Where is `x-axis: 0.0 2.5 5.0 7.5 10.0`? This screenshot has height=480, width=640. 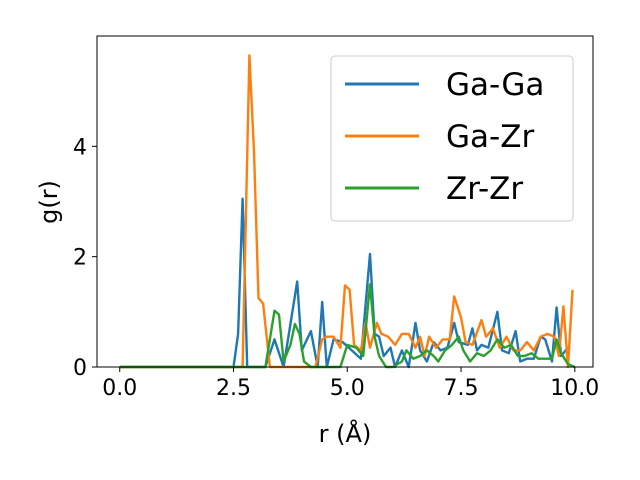
x-axis: 0.0 2.5 5.0 7.5 10.0 is located at coordinates (350, 384).